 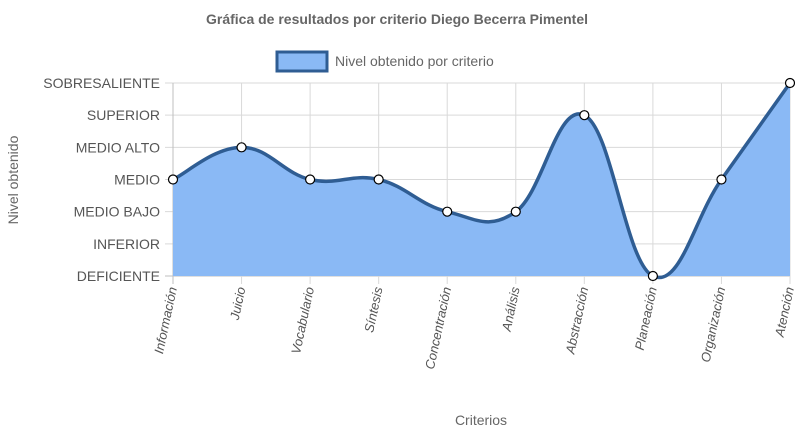 I want to click on x-tick-label: Atención, so click(x=783, y=313).